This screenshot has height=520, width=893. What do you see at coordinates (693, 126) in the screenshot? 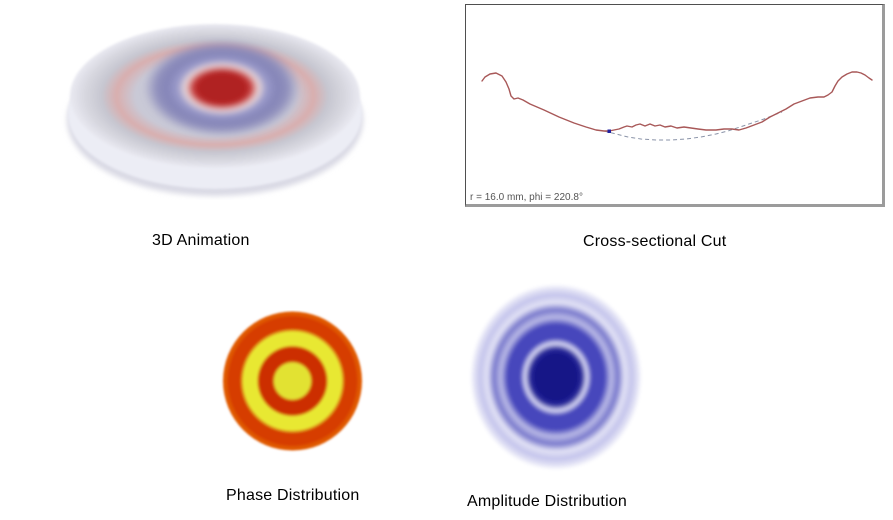
I see `reference-curve` at bounding box center [693, 126].